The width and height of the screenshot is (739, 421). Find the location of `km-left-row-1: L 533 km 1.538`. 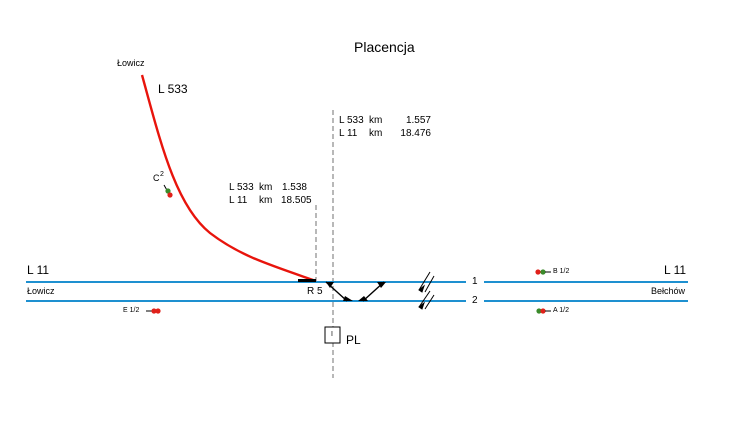

km-left-row-1: L 533 km 1.538 is located at coordinates (268, 187).